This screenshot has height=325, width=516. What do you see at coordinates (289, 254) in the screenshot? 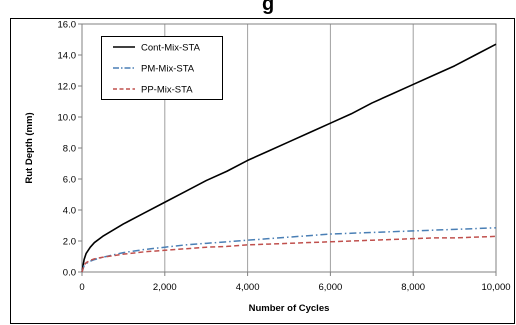
I see `series-line-pp-mix-sta` at bounding box center [289, 254].